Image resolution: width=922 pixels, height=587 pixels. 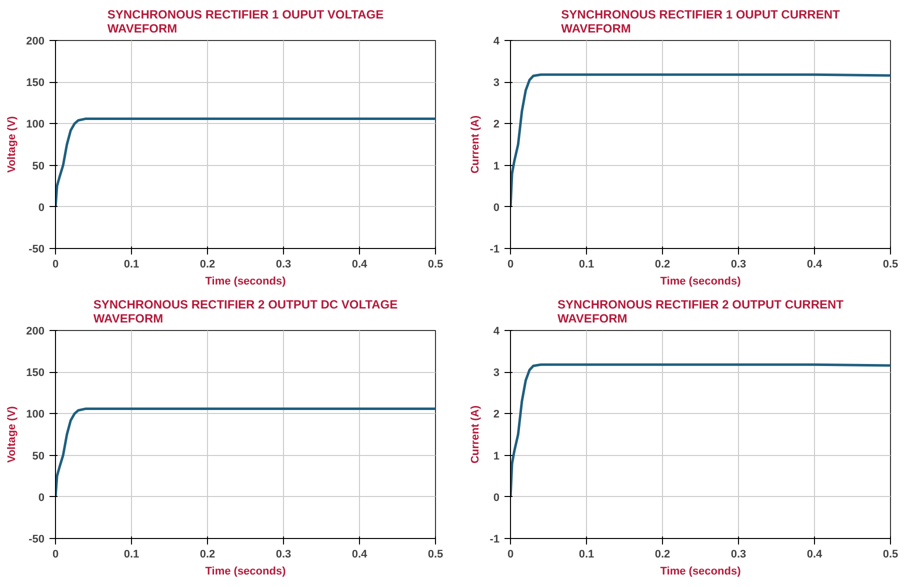 What do you see at coordinates (245, 22) in the screenshot?
I see `chart-title: SYNCHRONOUS RECTIFIER 1 OUPUT VOLTAGE WAVEFORM` at bounding box center [245, 22].